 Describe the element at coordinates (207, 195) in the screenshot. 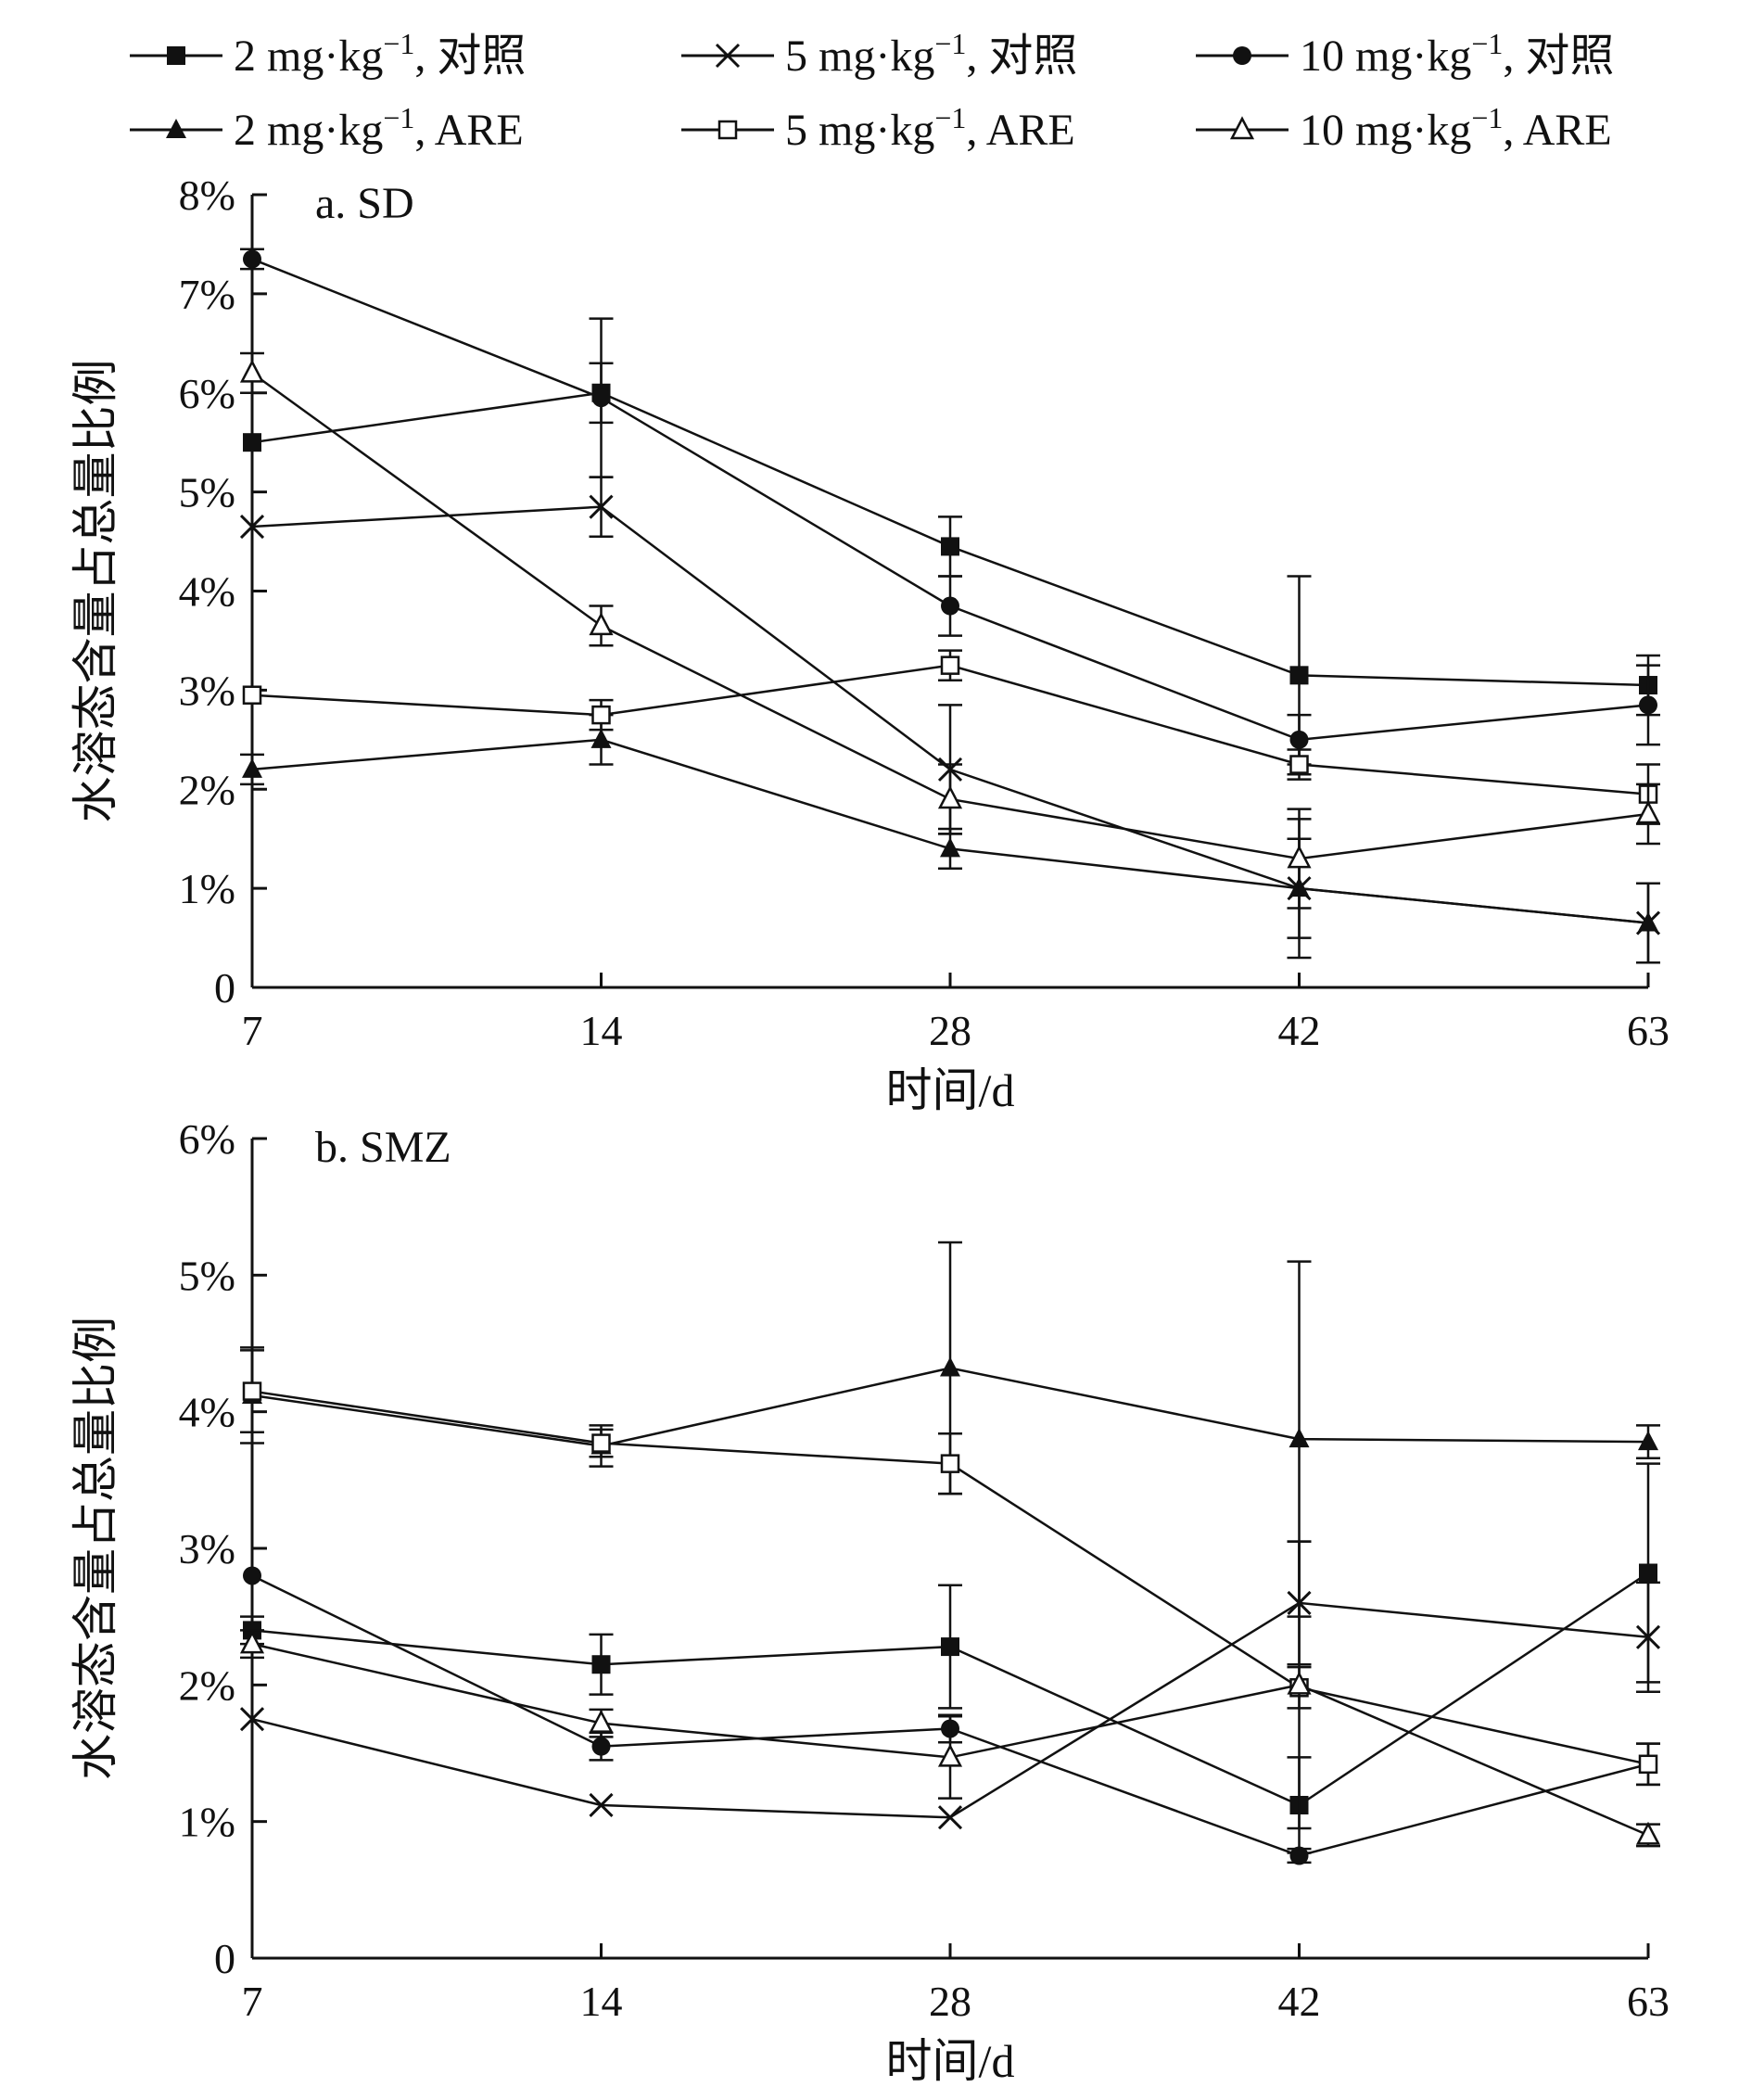

I see `y-tick-label: 8%` at that location.